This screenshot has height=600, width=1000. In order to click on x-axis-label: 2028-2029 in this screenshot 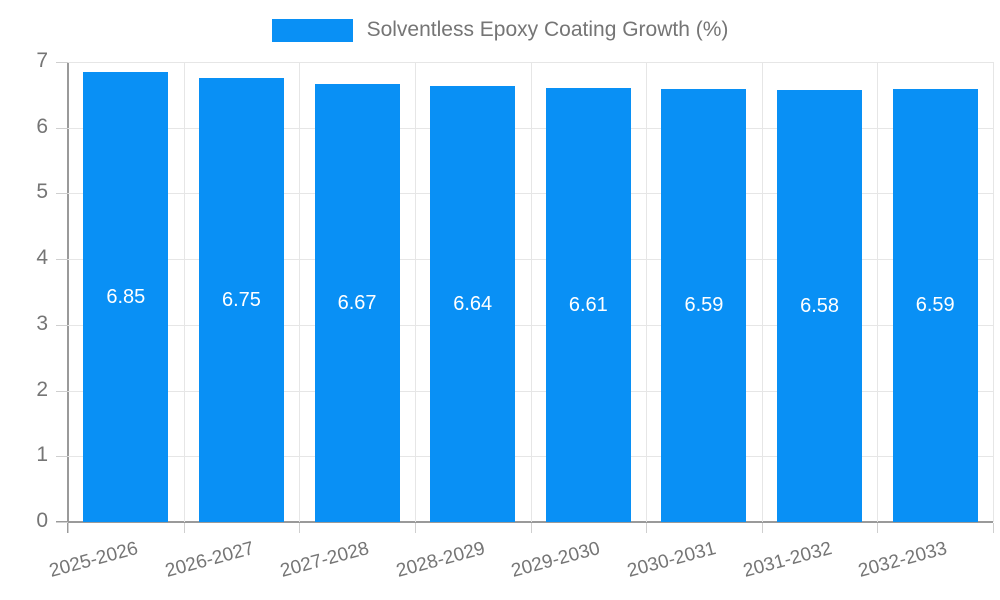, I will do `click(440, 560)`.